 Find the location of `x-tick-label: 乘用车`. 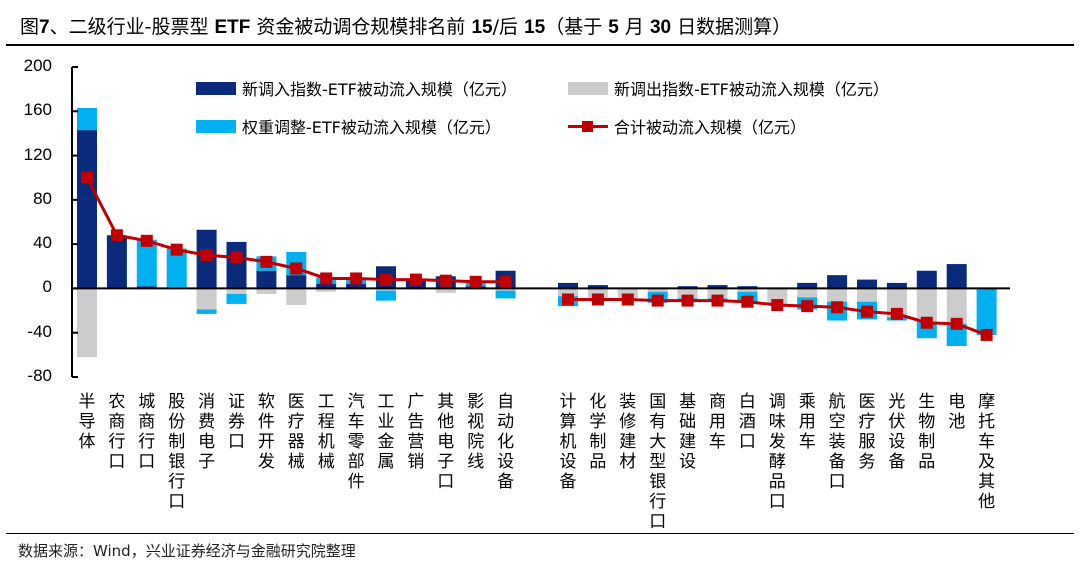

x-tick-label: 乘用车 is located at coordinates (807, 422).